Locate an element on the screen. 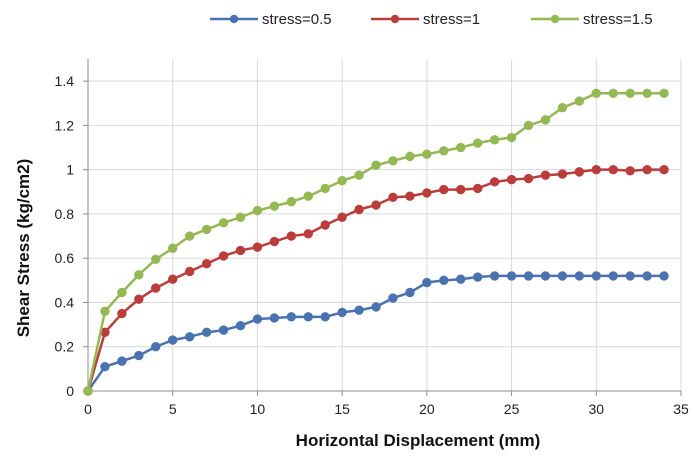 The image size is (693, 461). x-tick-label: 5 is located at coordinates (173, 409).